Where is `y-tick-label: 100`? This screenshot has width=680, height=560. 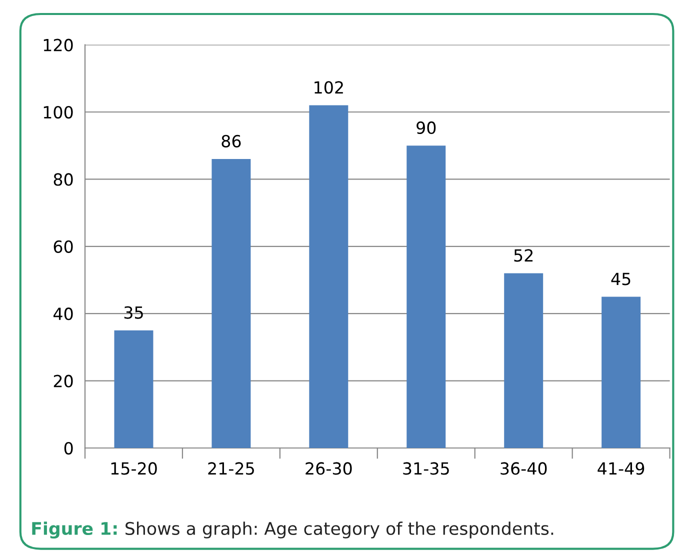
y-tick-label: 100 is located at coordinates (58, 112).